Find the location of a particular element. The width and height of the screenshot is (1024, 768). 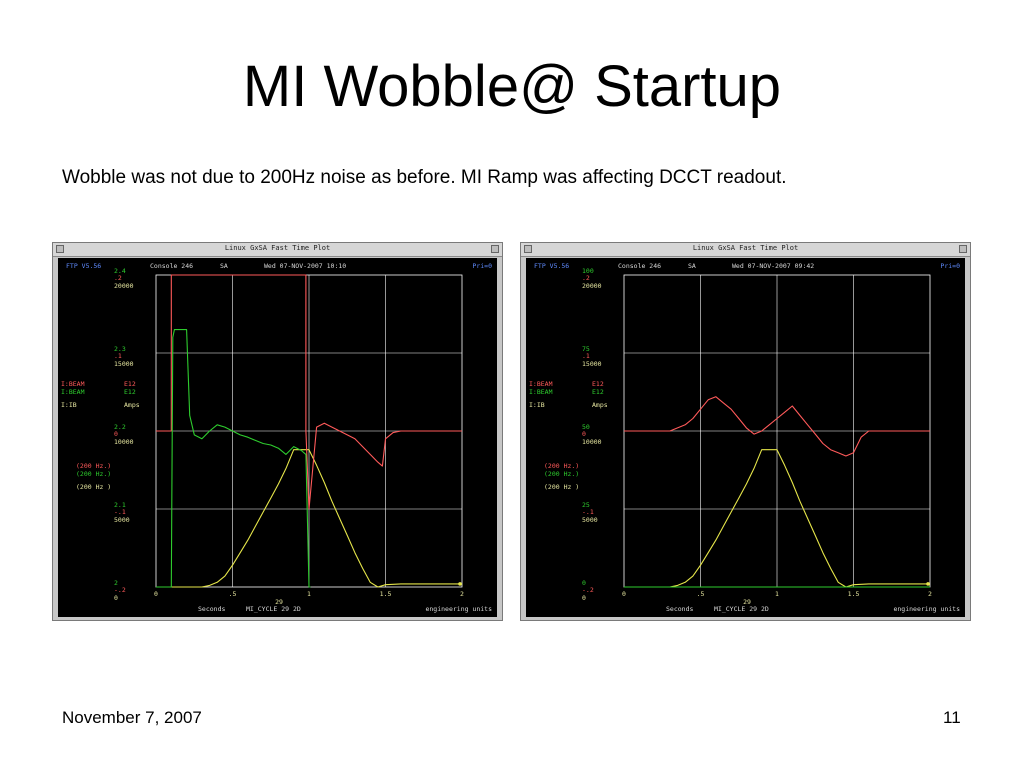

y-tick-label-series2: 75 is located at coordinates (586, 349).